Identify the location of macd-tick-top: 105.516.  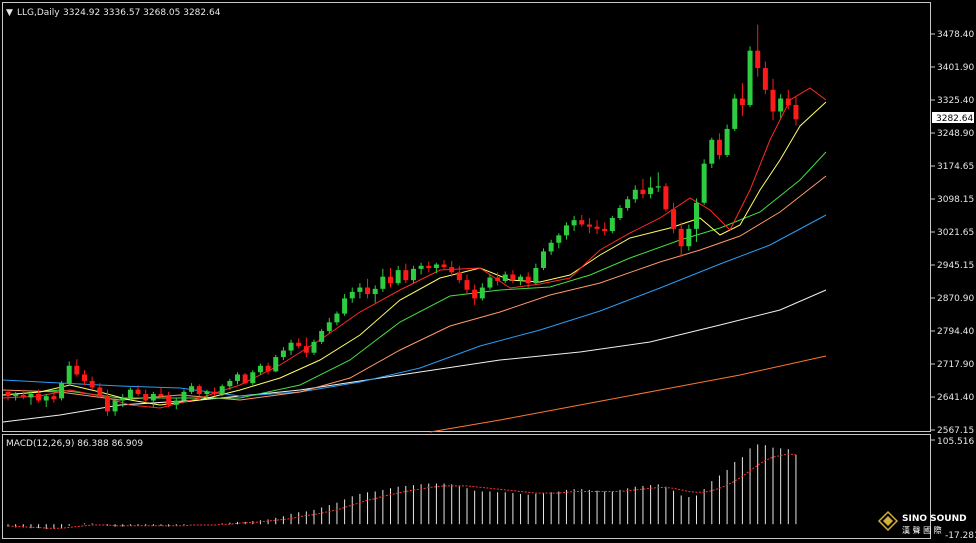
(952, 442).